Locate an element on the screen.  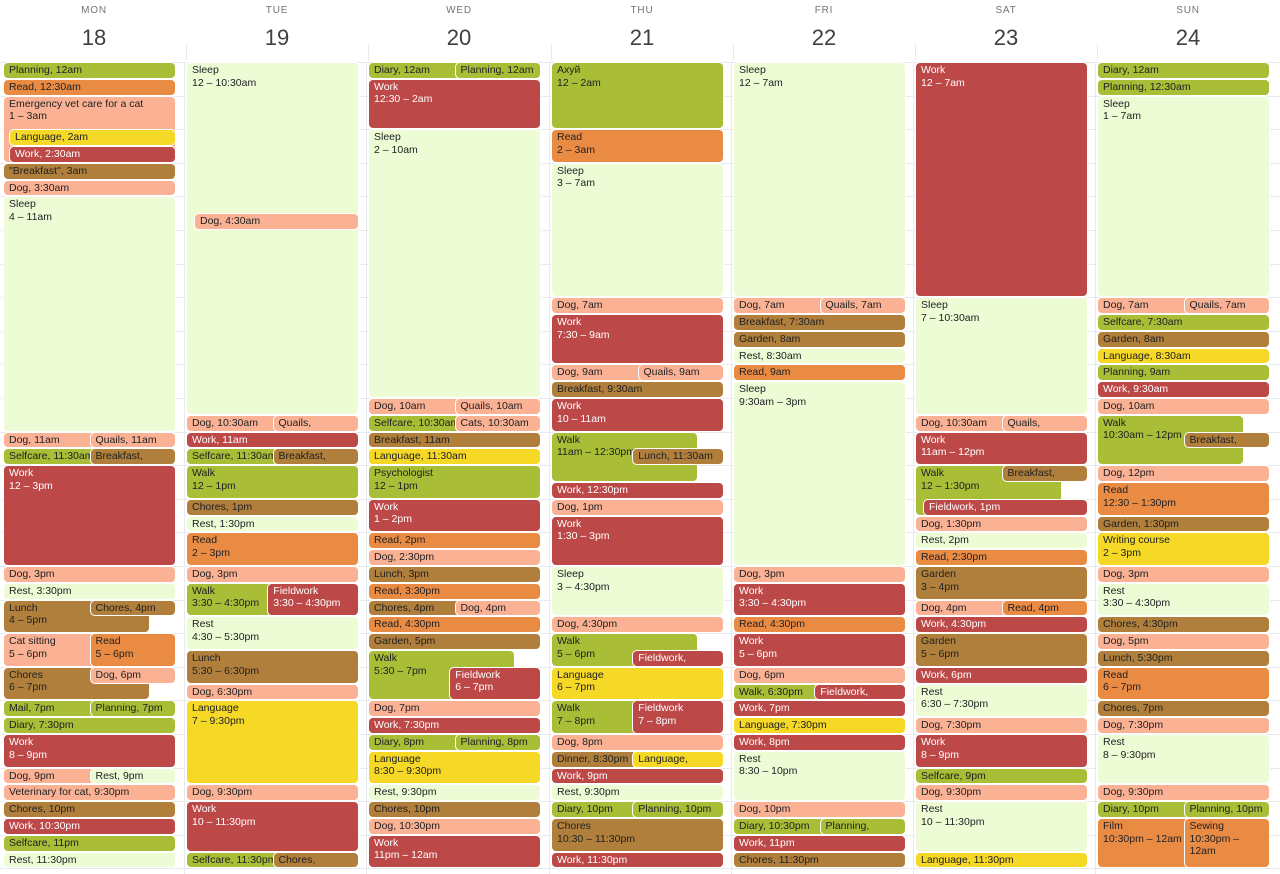
calendar-event: Dog8pm is located at coordinates (637, 742).